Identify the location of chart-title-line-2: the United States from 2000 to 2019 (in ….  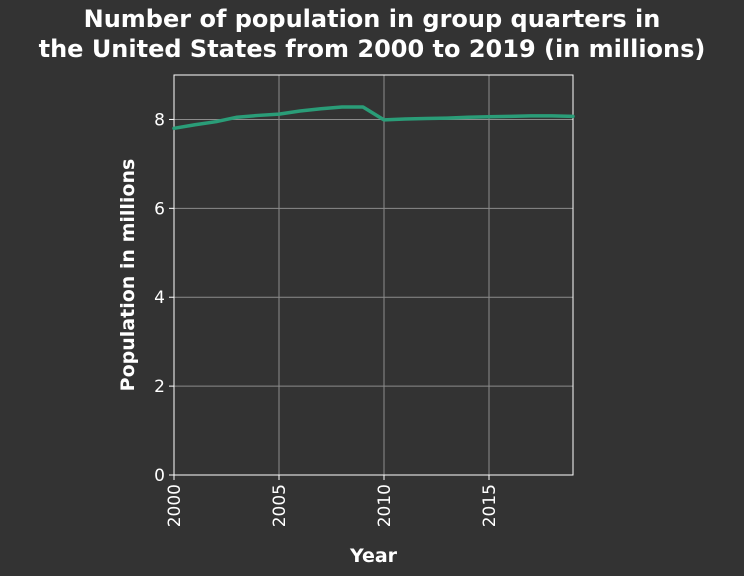
(372, 49).